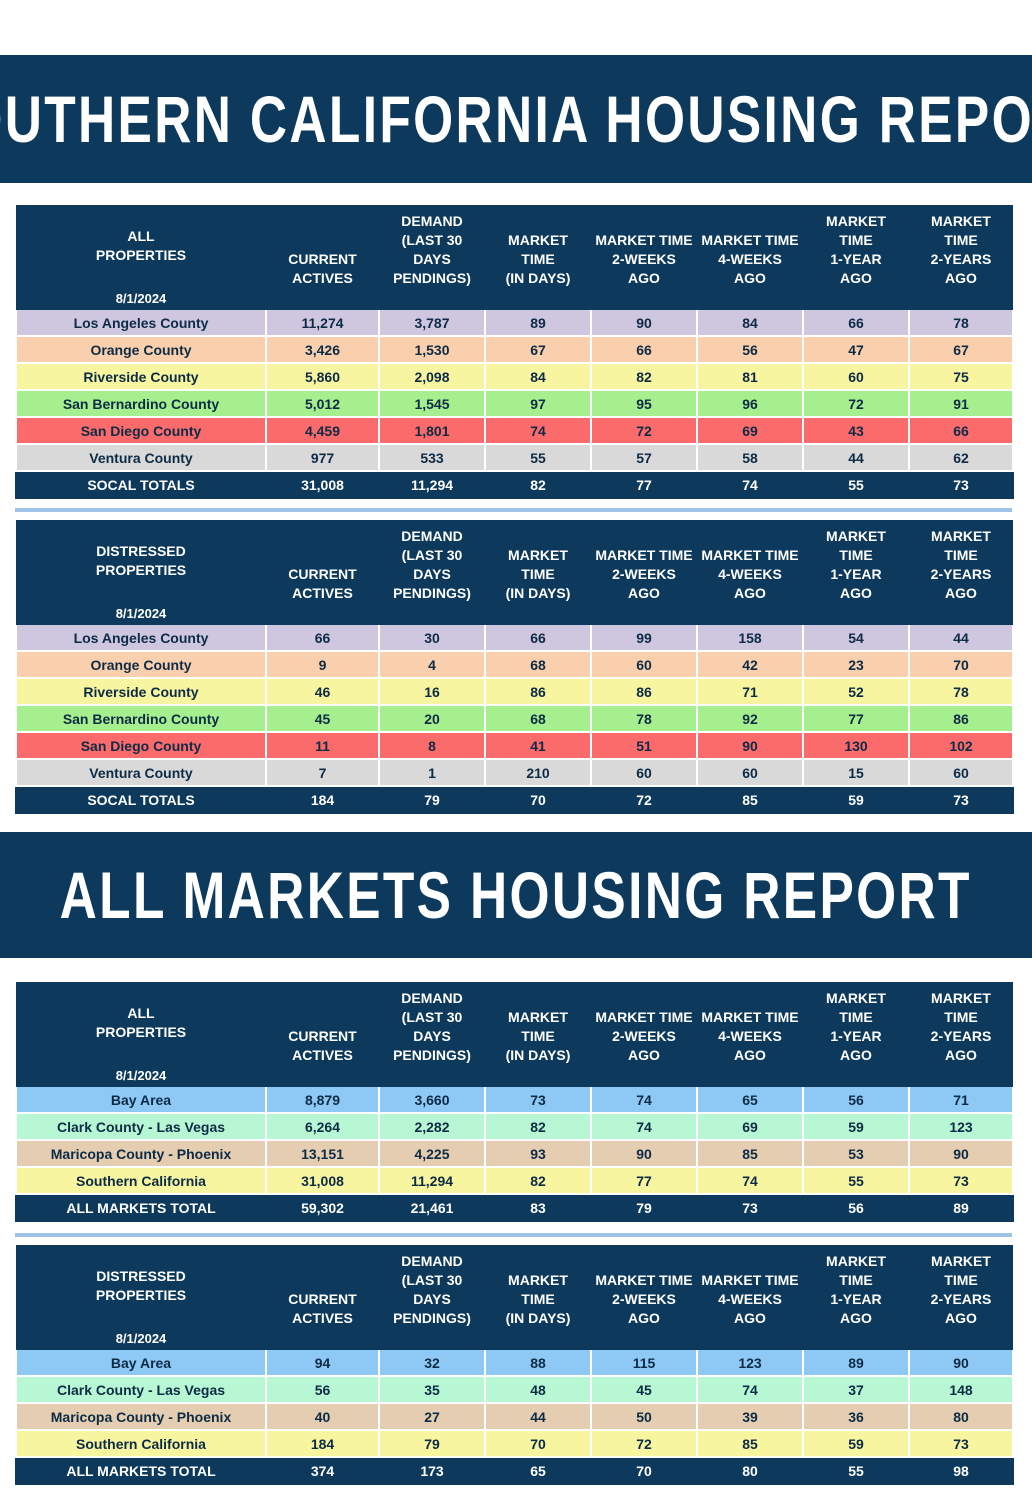 The image size is (1032, 1512). I want to click on cell: 11, so click(322, 746).